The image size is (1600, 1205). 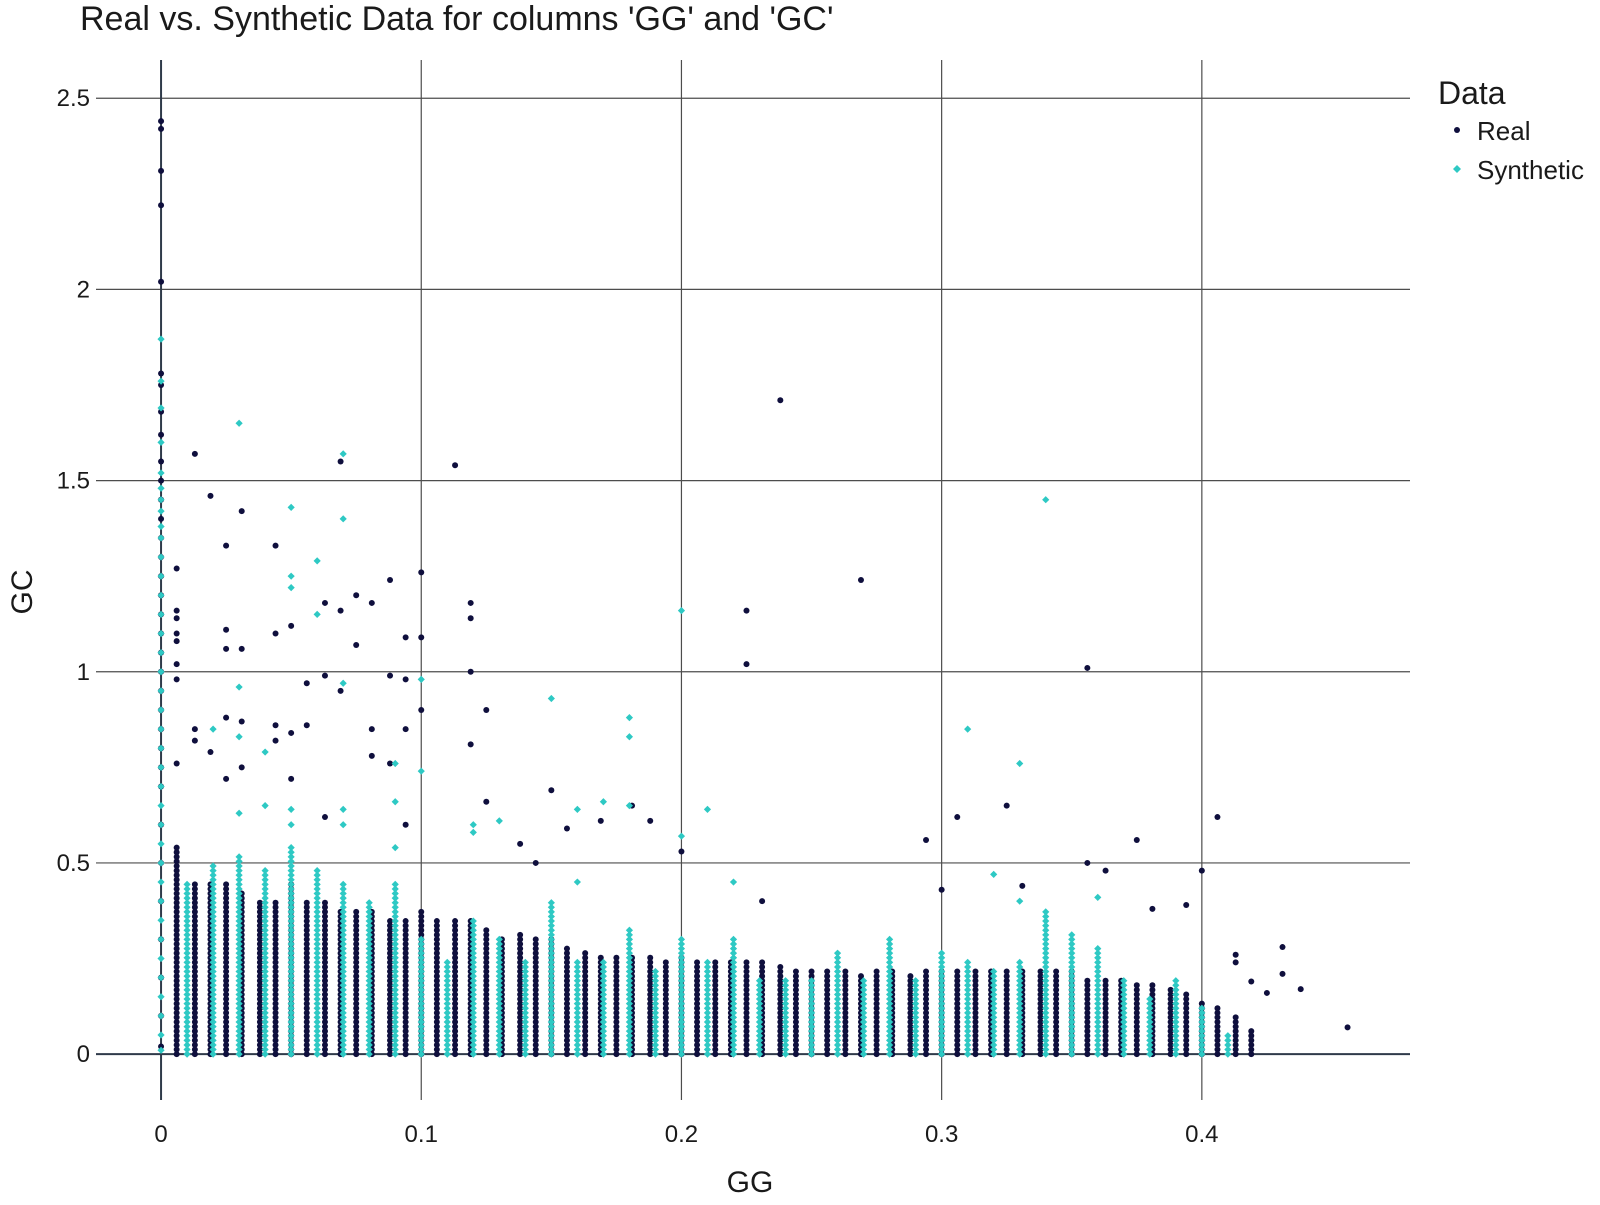 I want to click on legend-item-synthetic: Synthetic, so click(x=1518, y=170).